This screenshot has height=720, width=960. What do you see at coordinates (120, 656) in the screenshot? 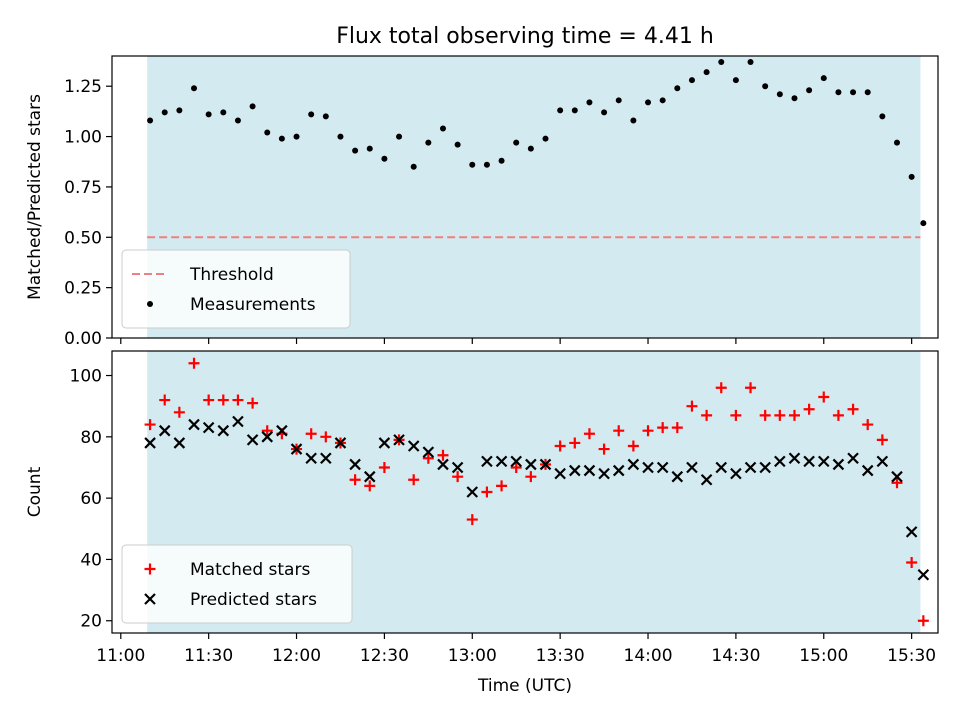
I see `x-tick-label: 11:00` at bounding box center [120, 656].